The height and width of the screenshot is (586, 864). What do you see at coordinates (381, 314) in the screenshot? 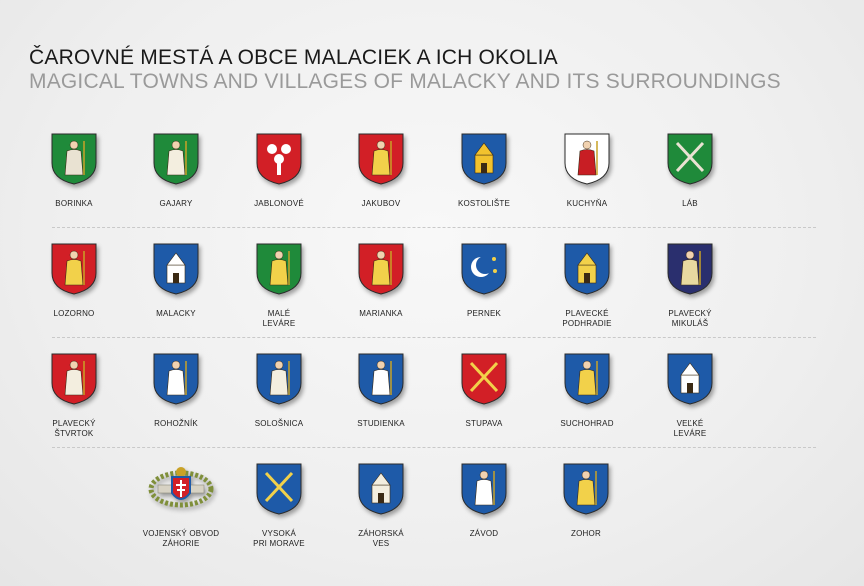
I see `crest-label: MARIANKA` at bounding box center [381, 314].